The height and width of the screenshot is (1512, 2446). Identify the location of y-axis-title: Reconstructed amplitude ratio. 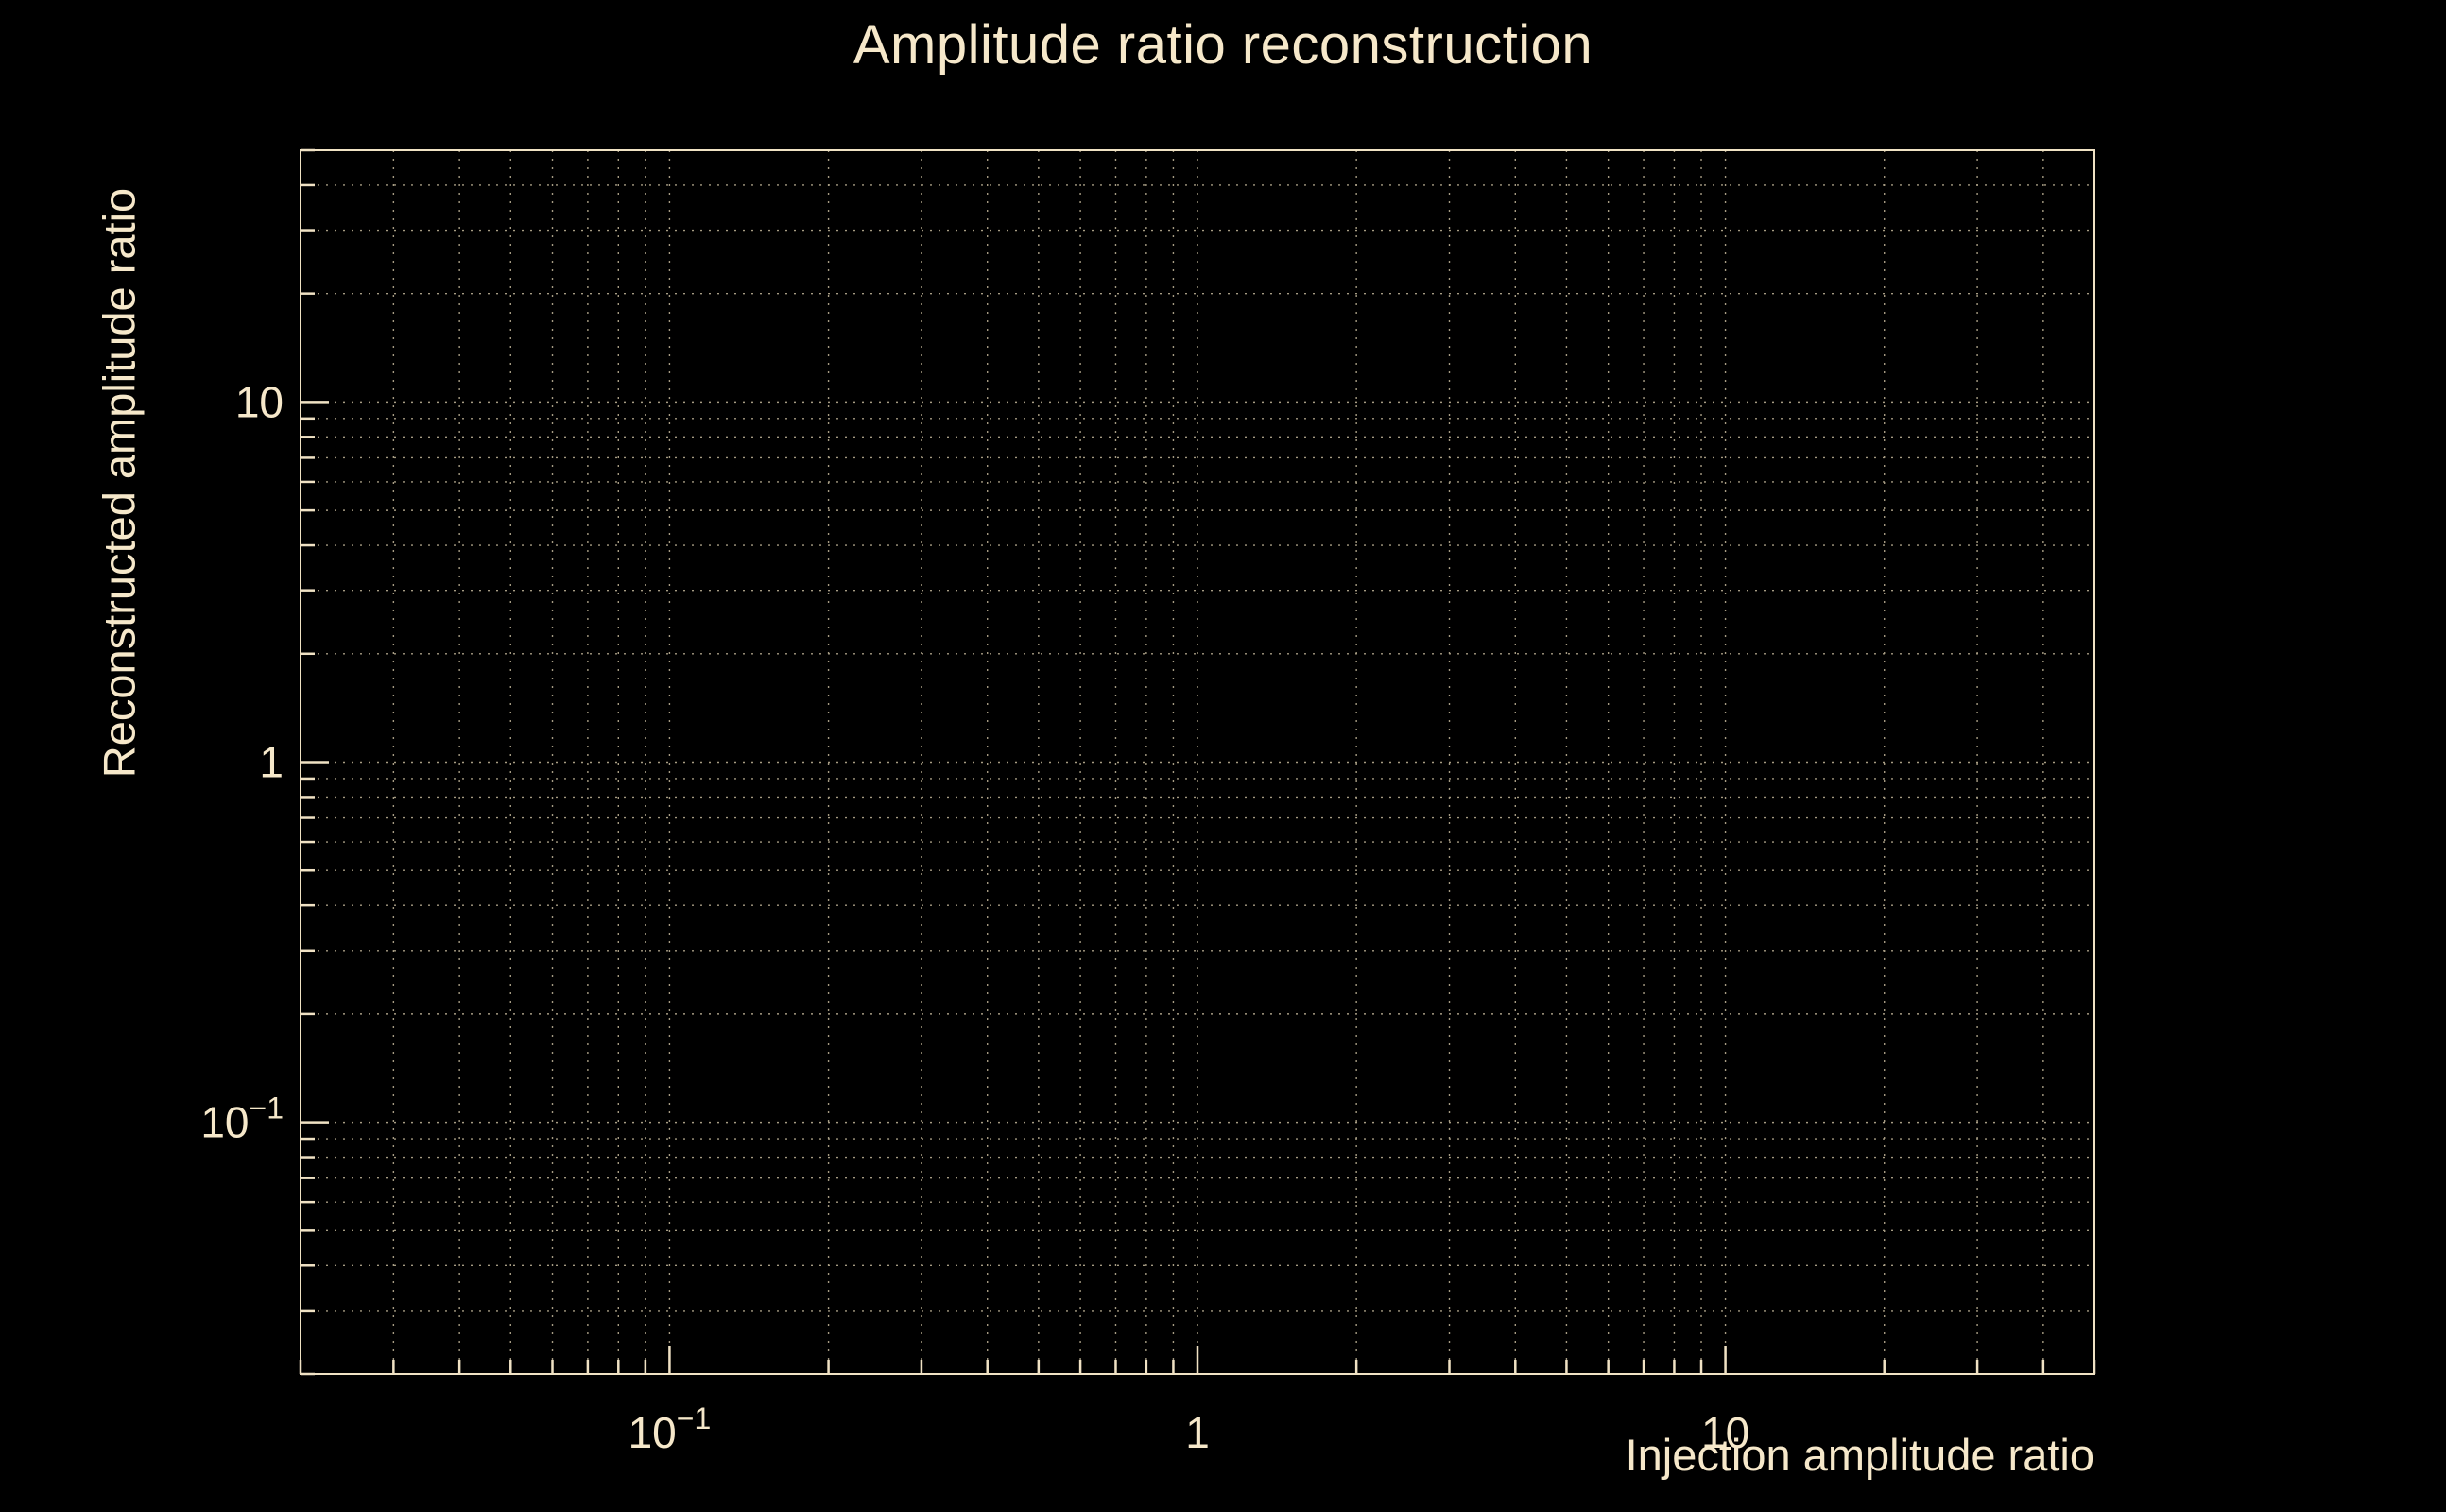
(119, 483).